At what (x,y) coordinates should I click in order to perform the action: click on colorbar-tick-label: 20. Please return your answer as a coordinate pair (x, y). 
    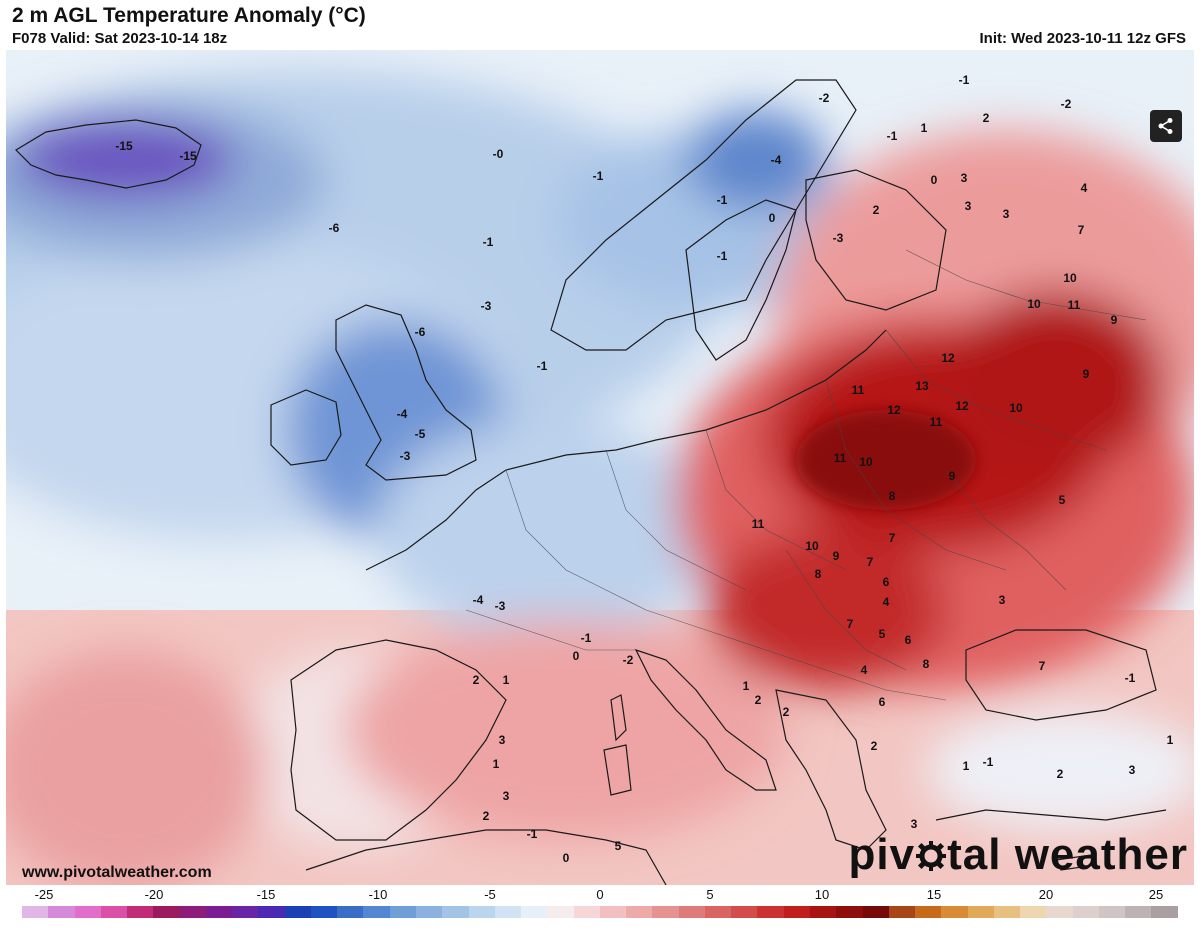
    Looking at the image, I should click on (1046, 894).